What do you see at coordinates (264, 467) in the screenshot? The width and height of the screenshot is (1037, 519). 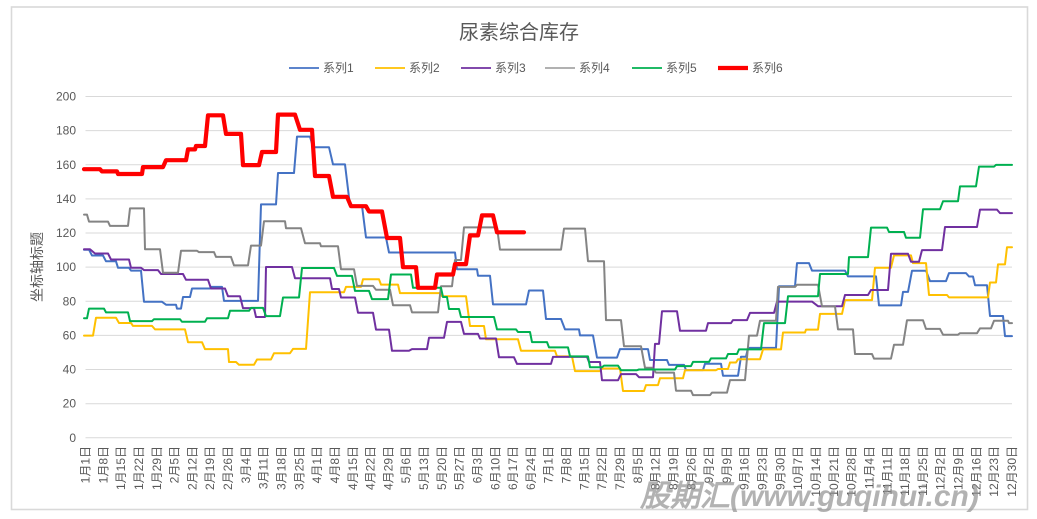 I see `svg-text: 3月11日` at bounding box center [264, 467].